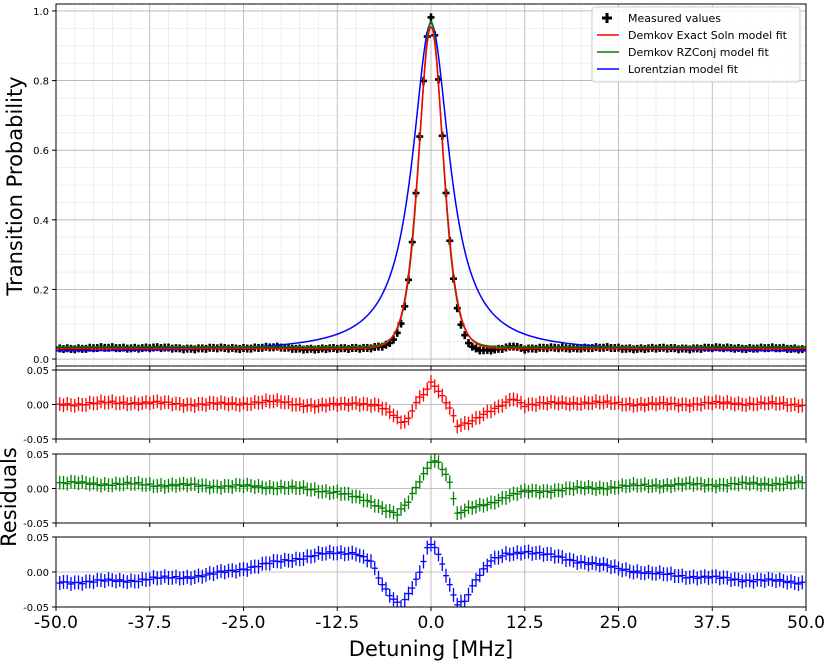  I want to click on x-axis-label-detuning: Detuning [MHz], so click(431, 649).